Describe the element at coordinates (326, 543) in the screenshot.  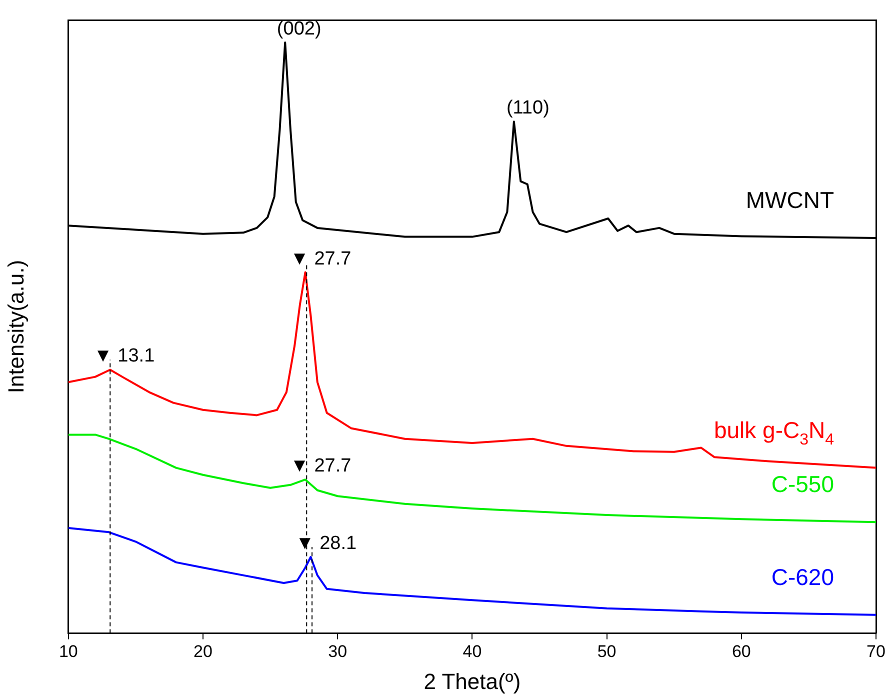
I see `annotation: ▼ 28.1` at that location.